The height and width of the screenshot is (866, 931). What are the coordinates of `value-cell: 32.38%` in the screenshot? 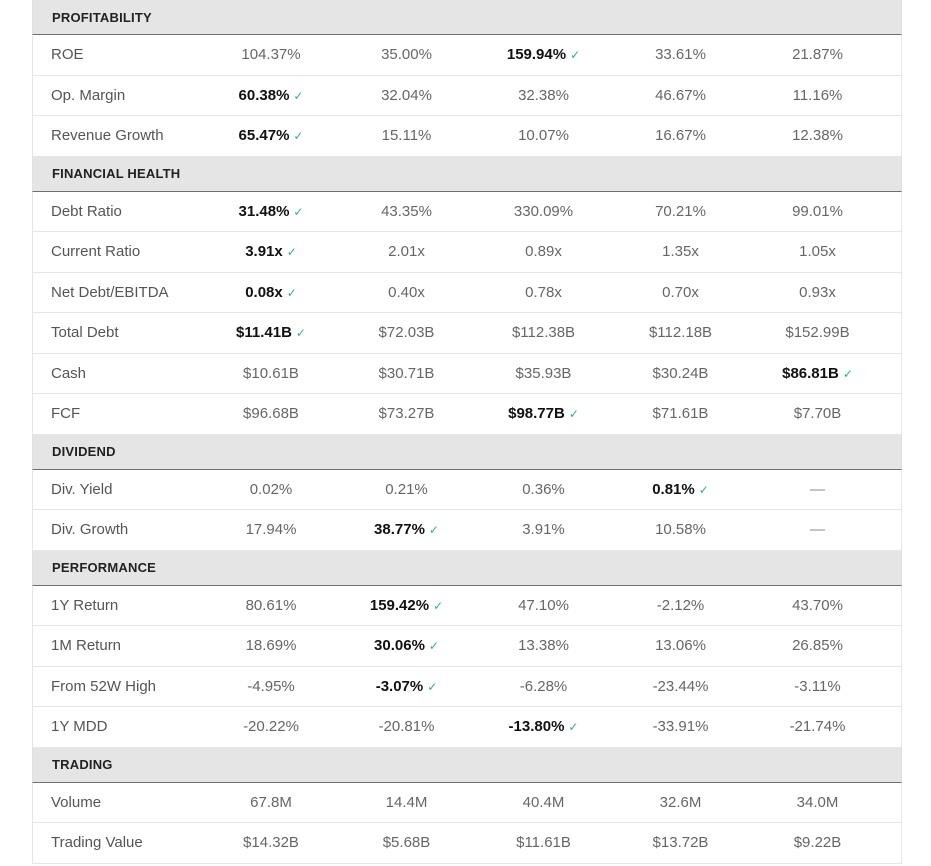 It's located at (543, 95).